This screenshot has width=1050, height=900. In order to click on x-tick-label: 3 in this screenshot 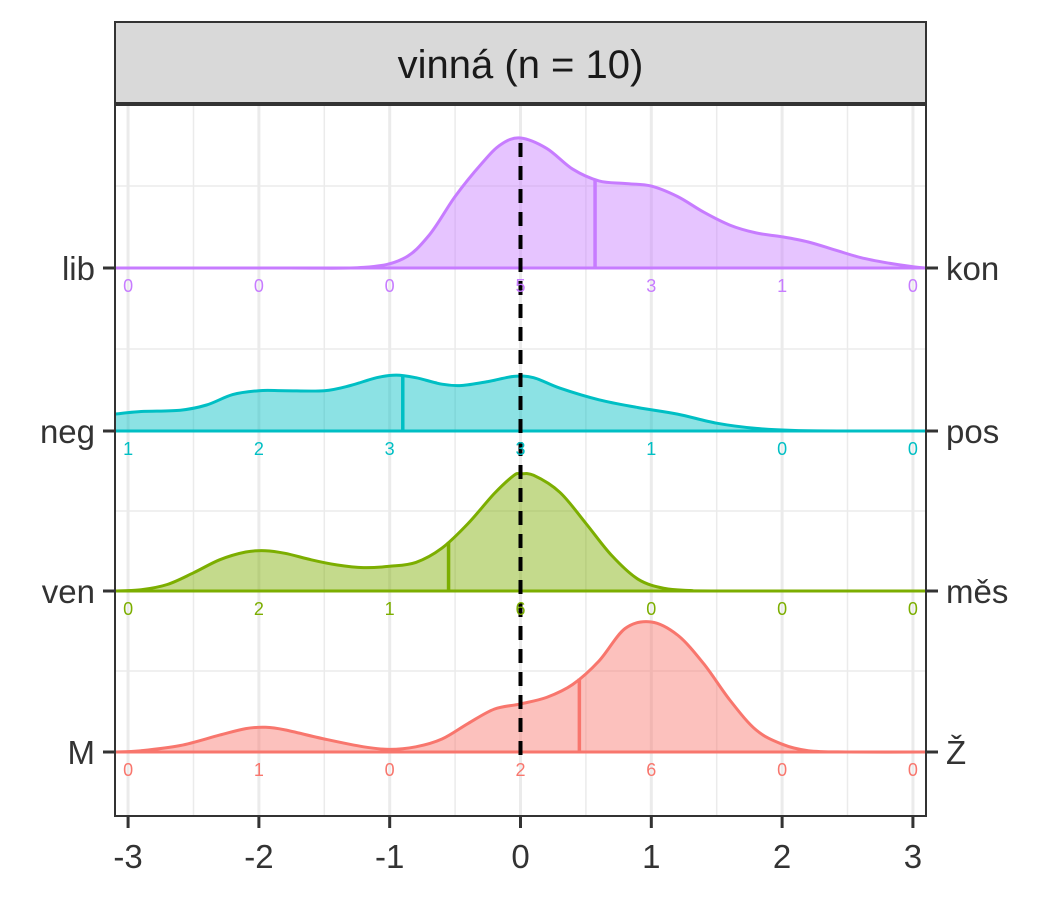, I will do `click(913, 856)`.